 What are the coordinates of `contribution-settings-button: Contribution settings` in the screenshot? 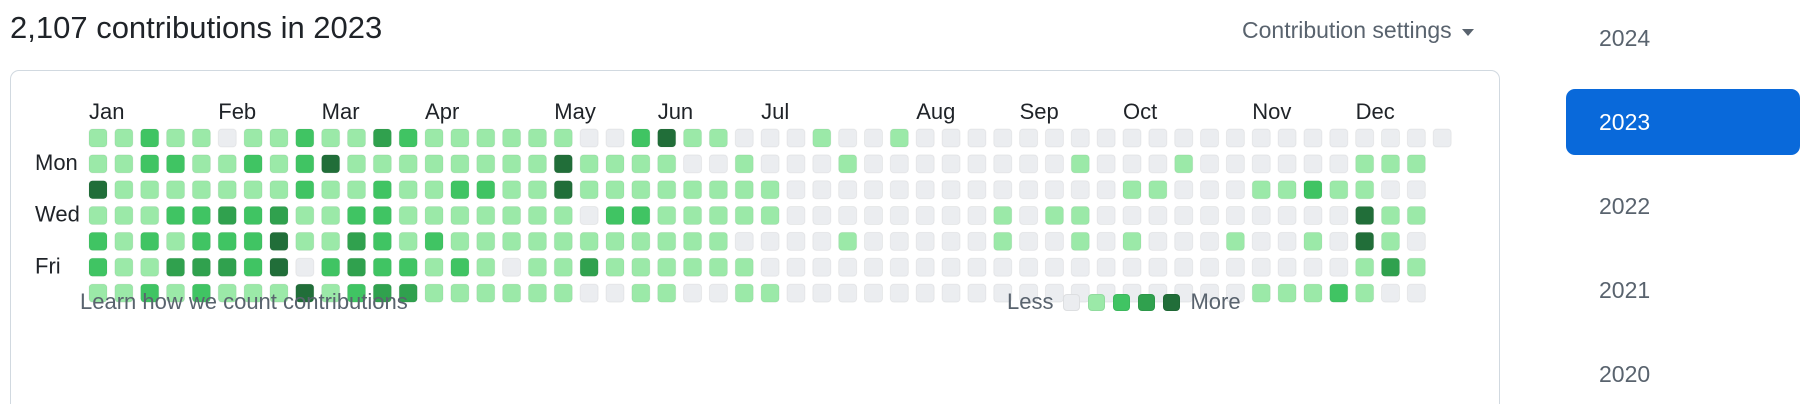 It's located at (1358, 30).